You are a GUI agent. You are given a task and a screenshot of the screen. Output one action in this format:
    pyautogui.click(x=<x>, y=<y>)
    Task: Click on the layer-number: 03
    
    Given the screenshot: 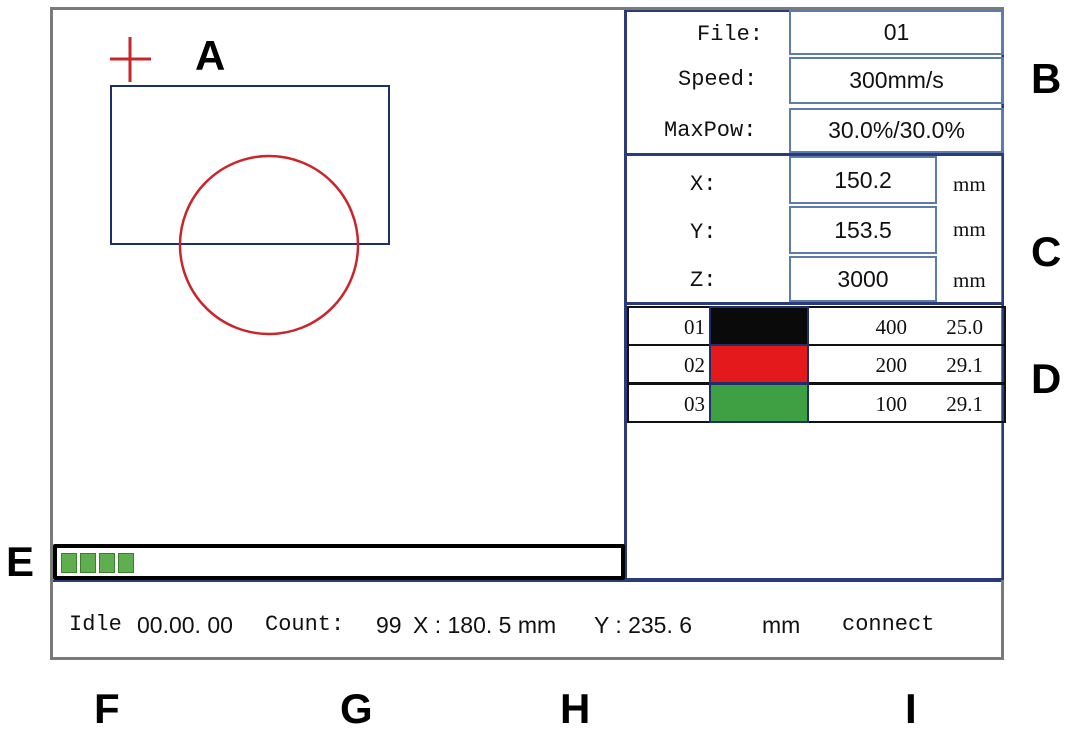 What is the action you would take?
    pyautogui.click(x=694, y=404)
    